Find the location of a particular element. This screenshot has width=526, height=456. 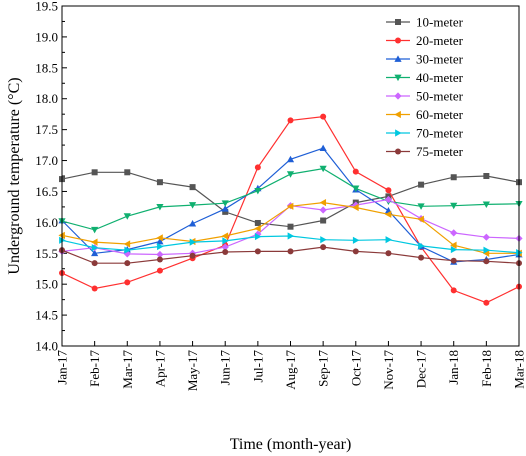

x-tick-label: Mar-18 is located at coordinates (519, 369).